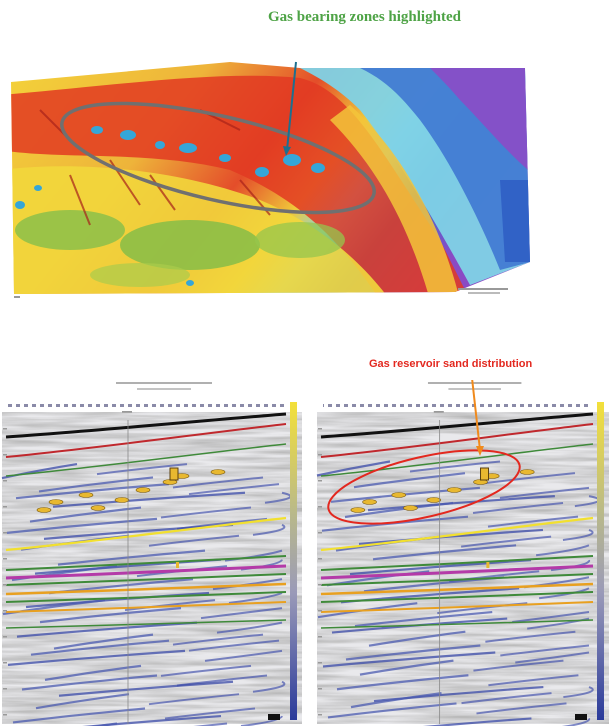 This screenshot has height=726, width=609. What do you see at coordinates (476, 415) in the screenshot?
I see `bottom-annotation-arrow` at bounding box center [476, 415].